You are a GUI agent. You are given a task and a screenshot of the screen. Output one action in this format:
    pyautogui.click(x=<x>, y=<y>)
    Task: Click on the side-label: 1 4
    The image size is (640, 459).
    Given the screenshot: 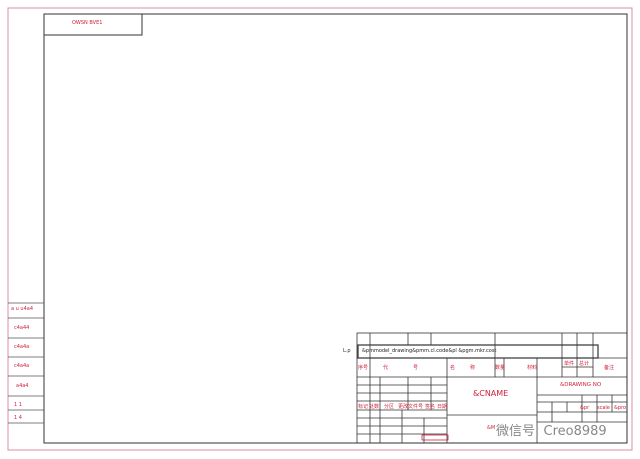 What is the action you would take?
    pyautogui.click(x=18, y=418)
    